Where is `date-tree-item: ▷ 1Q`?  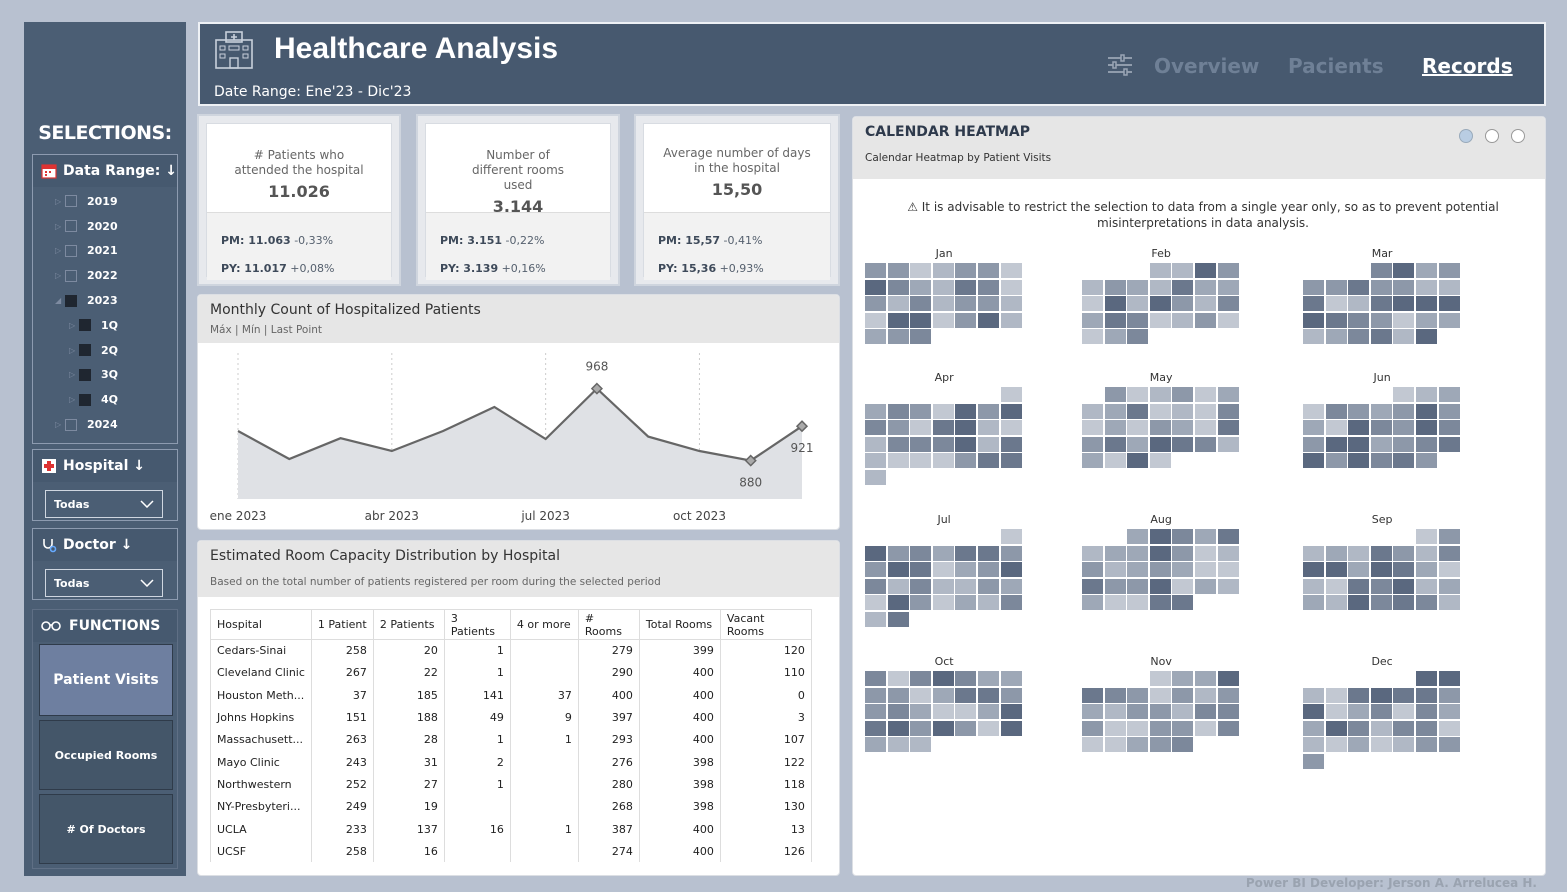
date-tree-item: ▷ 1Q is located at coordinates (105, 325).